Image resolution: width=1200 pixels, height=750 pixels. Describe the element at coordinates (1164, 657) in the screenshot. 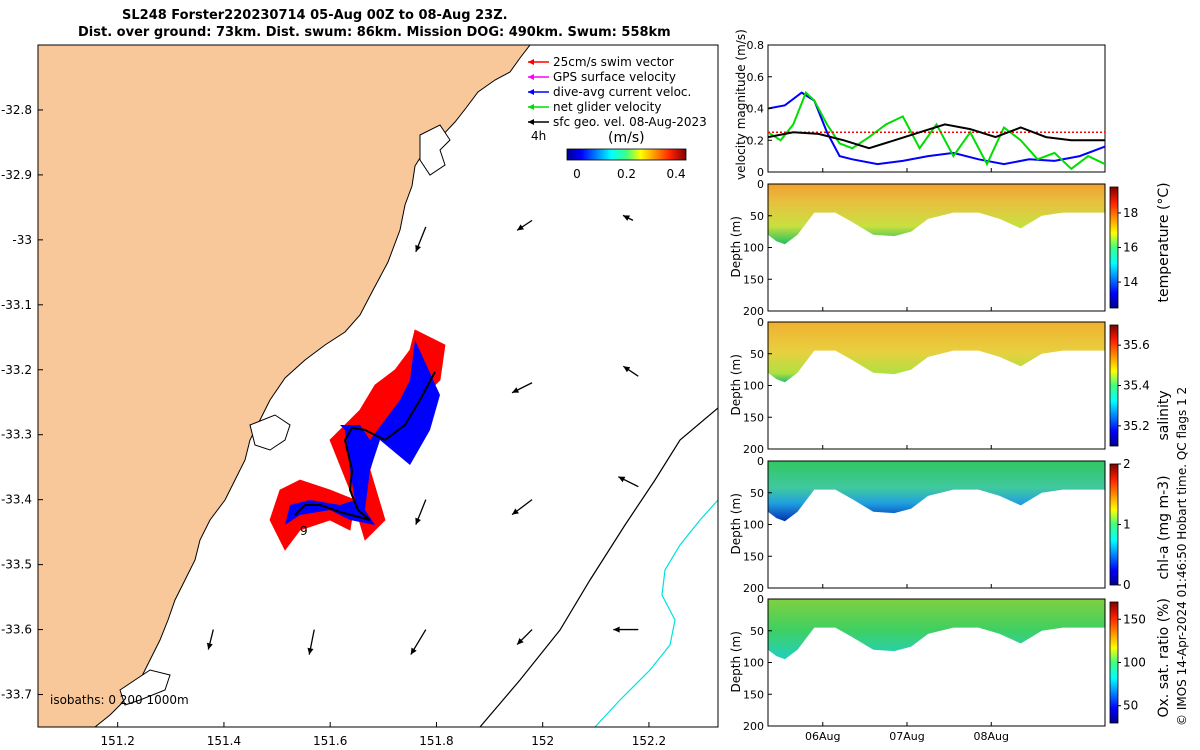

I see `colorbar-title: Ox. sat. ratio (%)` at that location.